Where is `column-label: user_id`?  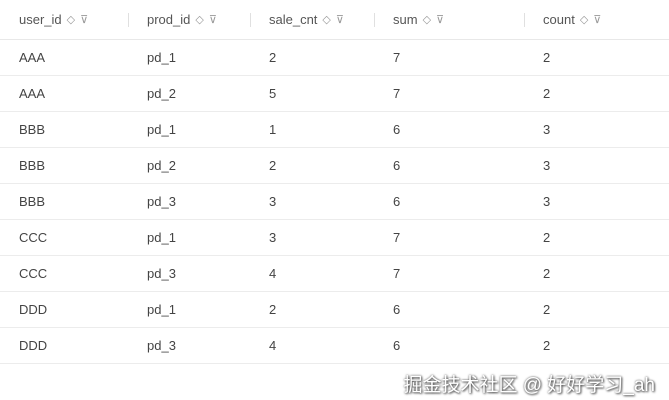 column-label: user_id is located at coordinates (40, 19).